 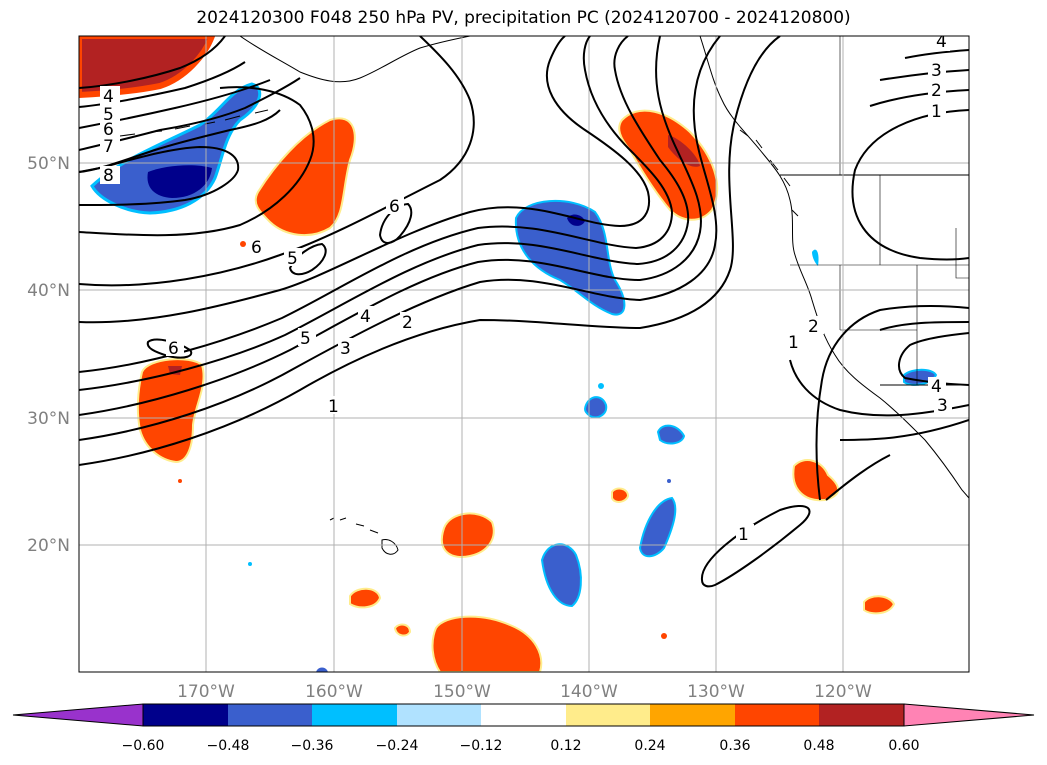 What do you see at coordinates (903, 746) in the screenshot?
I see `colorbar-tick-10: 0.60` at bounding box center [903, 746].